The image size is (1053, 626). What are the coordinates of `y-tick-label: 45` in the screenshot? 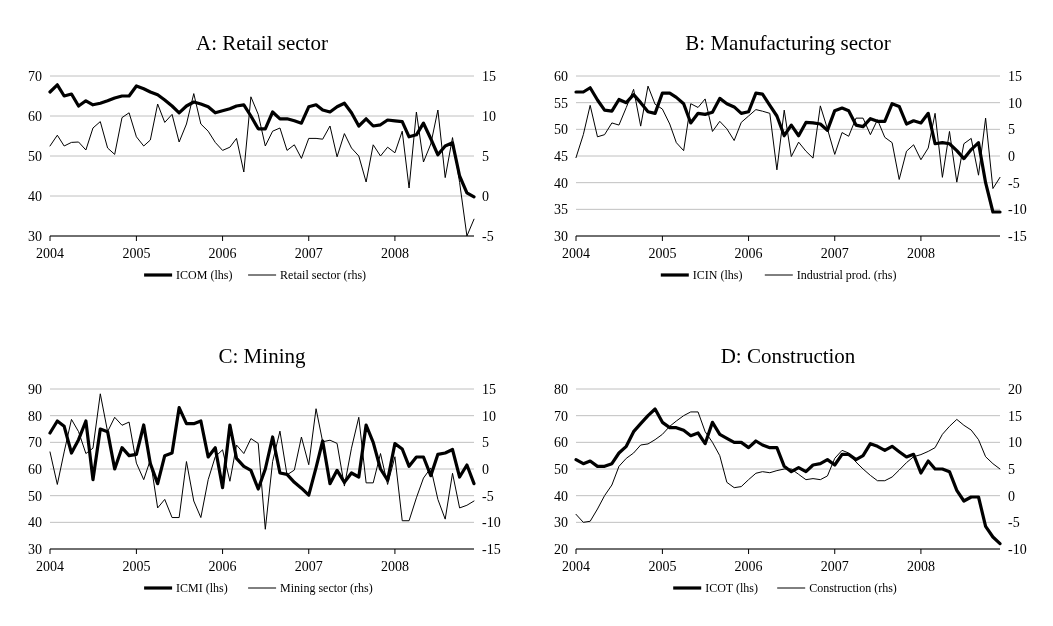 It's located at (561, 156).